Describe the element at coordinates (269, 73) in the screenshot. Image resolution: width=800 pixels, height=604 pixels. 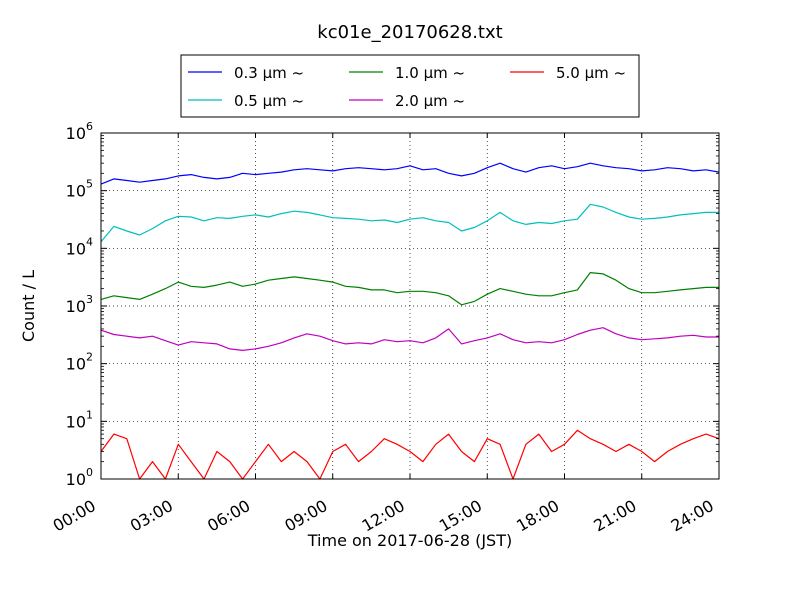
I see `legend-label: 0.3 μm ~` at that location.